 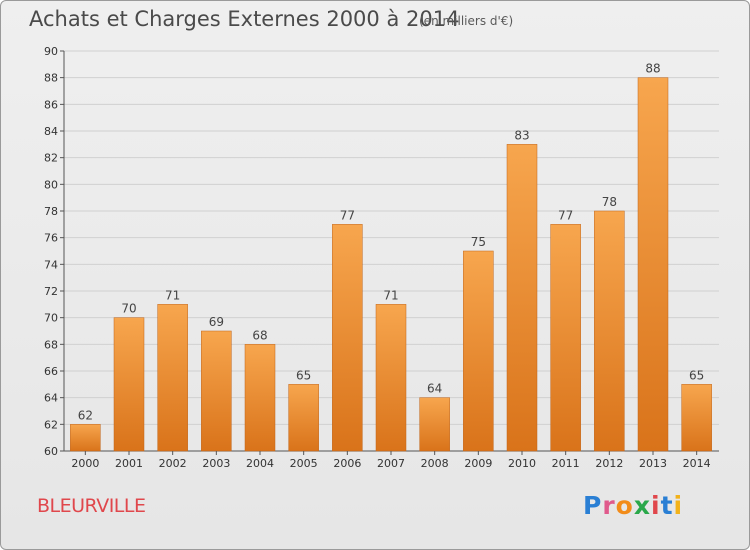 I want to click on y-tick-label: 86, so click(x=51, y=104).